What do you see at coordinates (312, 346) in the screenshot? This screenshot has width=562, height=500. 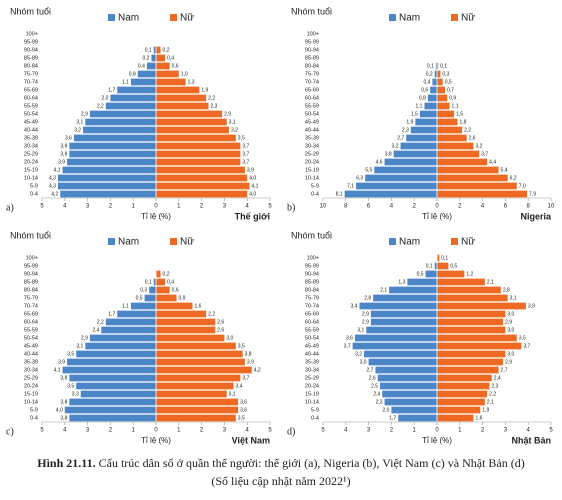 I see `y-tick-label: 45-49` at bounding box center [312, 346].